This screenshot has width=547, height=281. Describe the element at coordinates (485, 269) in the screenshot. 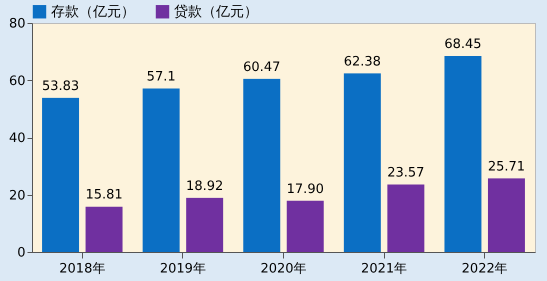

I see `x-tick-label: 2022年` at that location.